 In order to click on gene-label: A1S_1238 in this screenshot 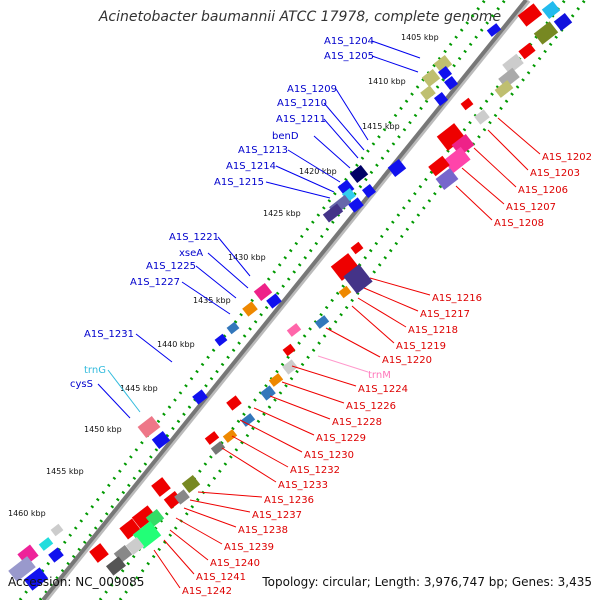, I will do `click(263, 530)`.